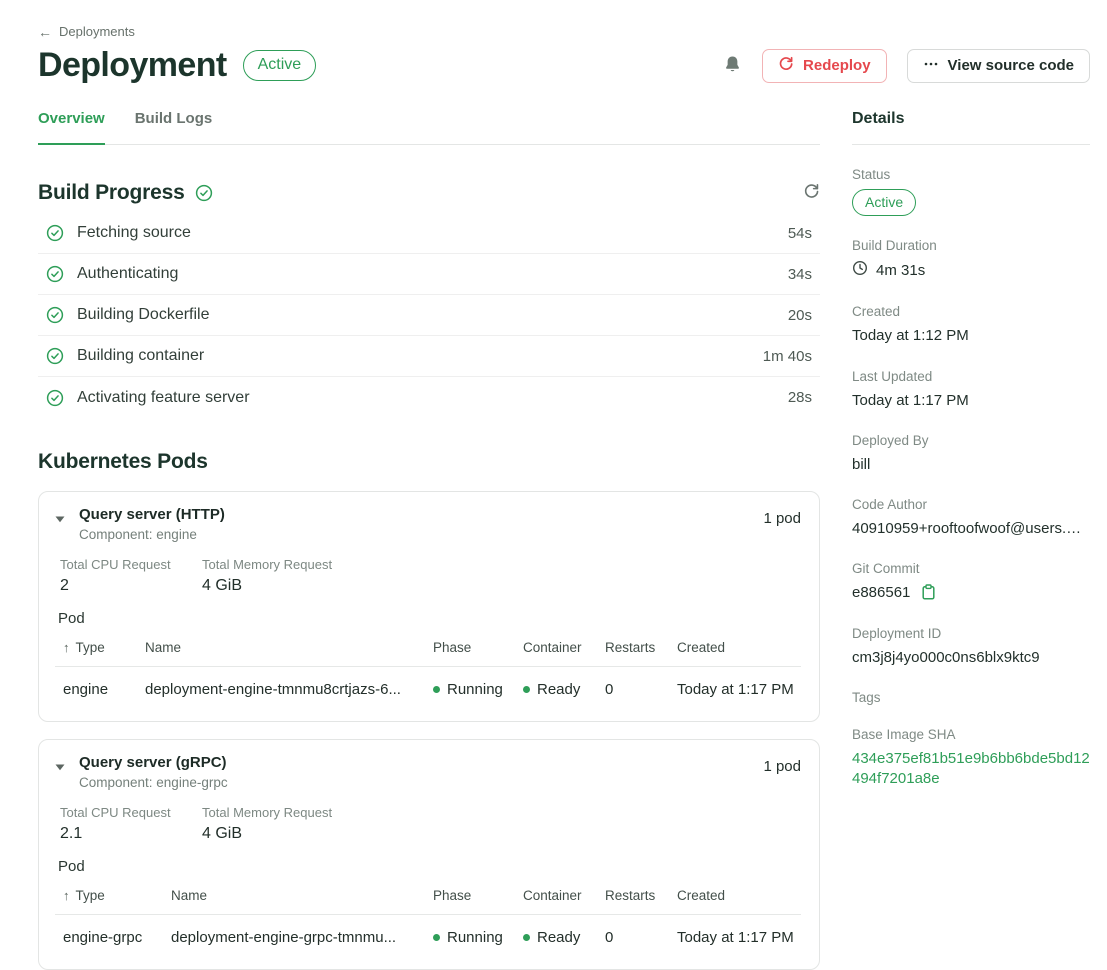  Describe the element at coordinates (141, 355) in the screenshot. I see `step-label: Building container` at that location.